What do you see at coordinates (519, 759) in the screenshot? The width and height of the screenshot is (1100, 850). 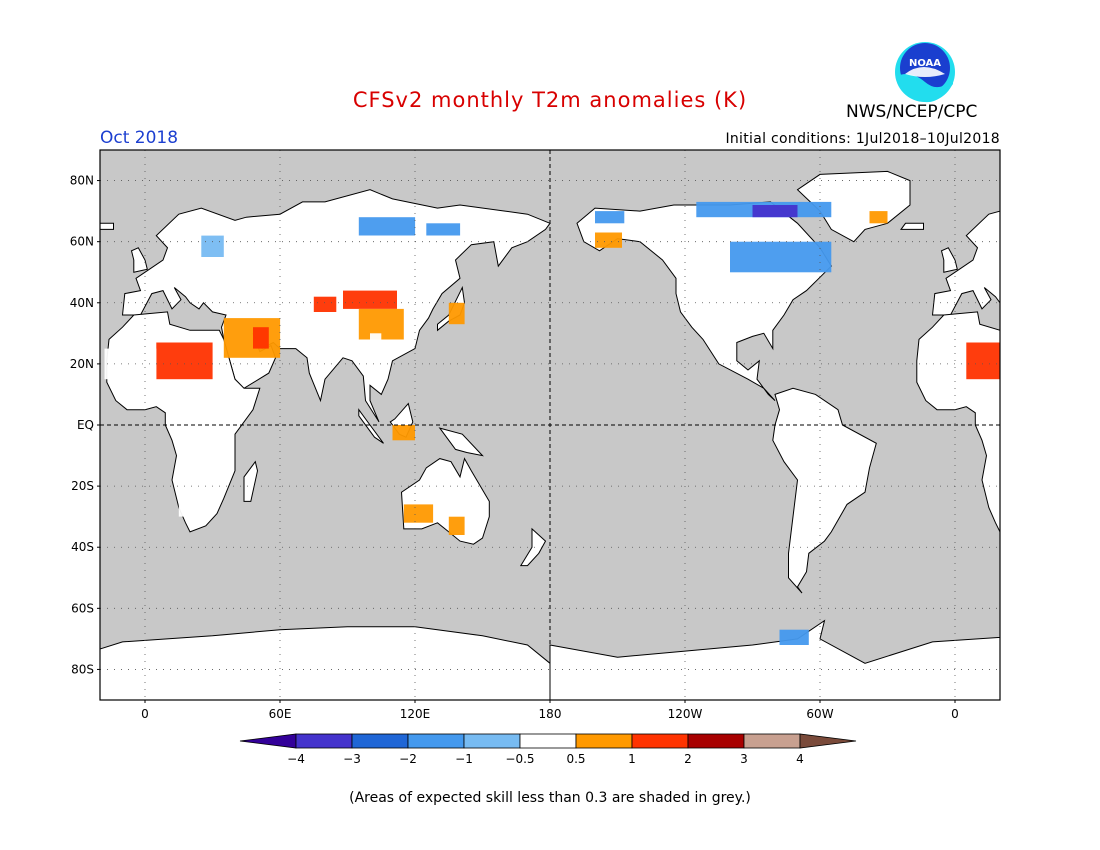 I see `colorbar-tick-label: −0.5` at bounding box center [519, 759].